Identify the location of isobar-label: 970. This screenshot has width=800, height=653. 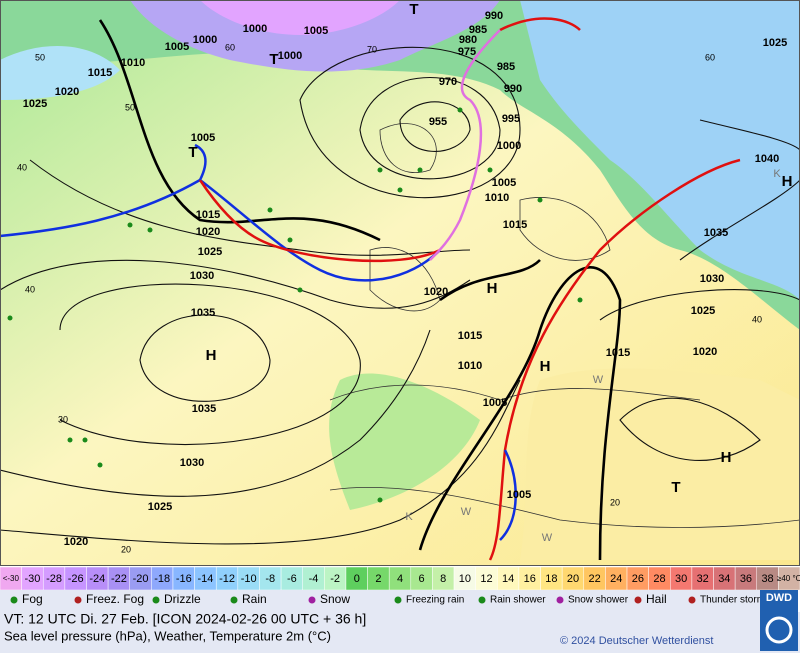
(448, 82).